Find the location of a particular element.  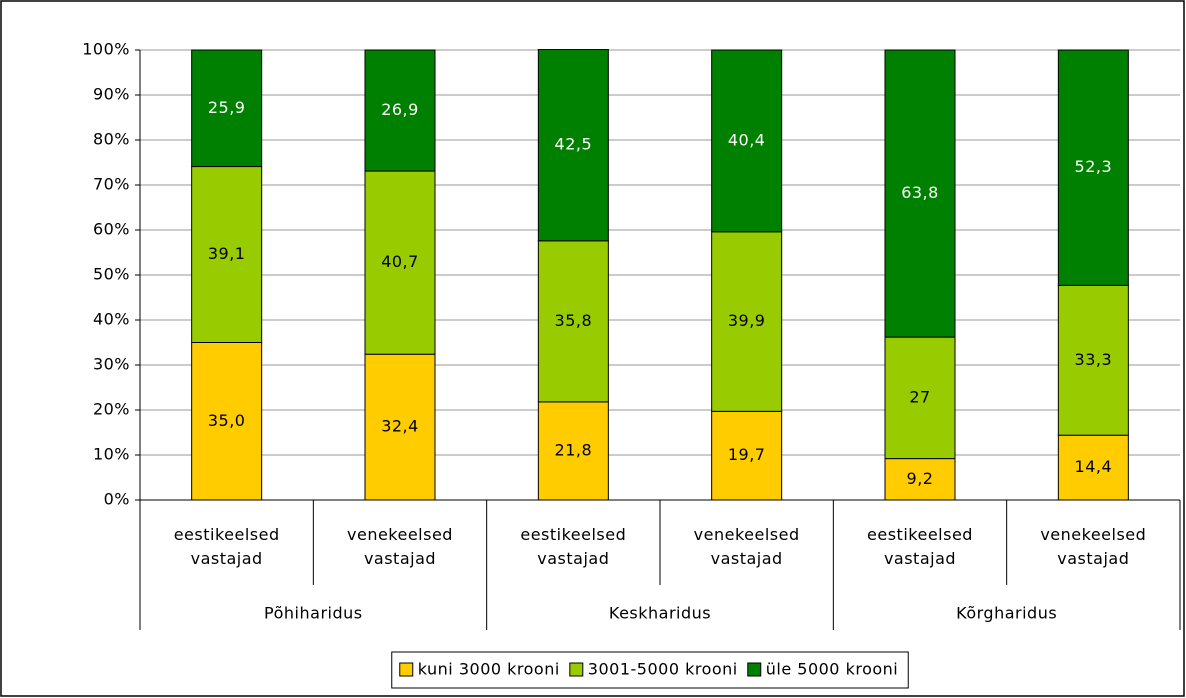

data-label: 21,8 is located at coordinates (574, 449).